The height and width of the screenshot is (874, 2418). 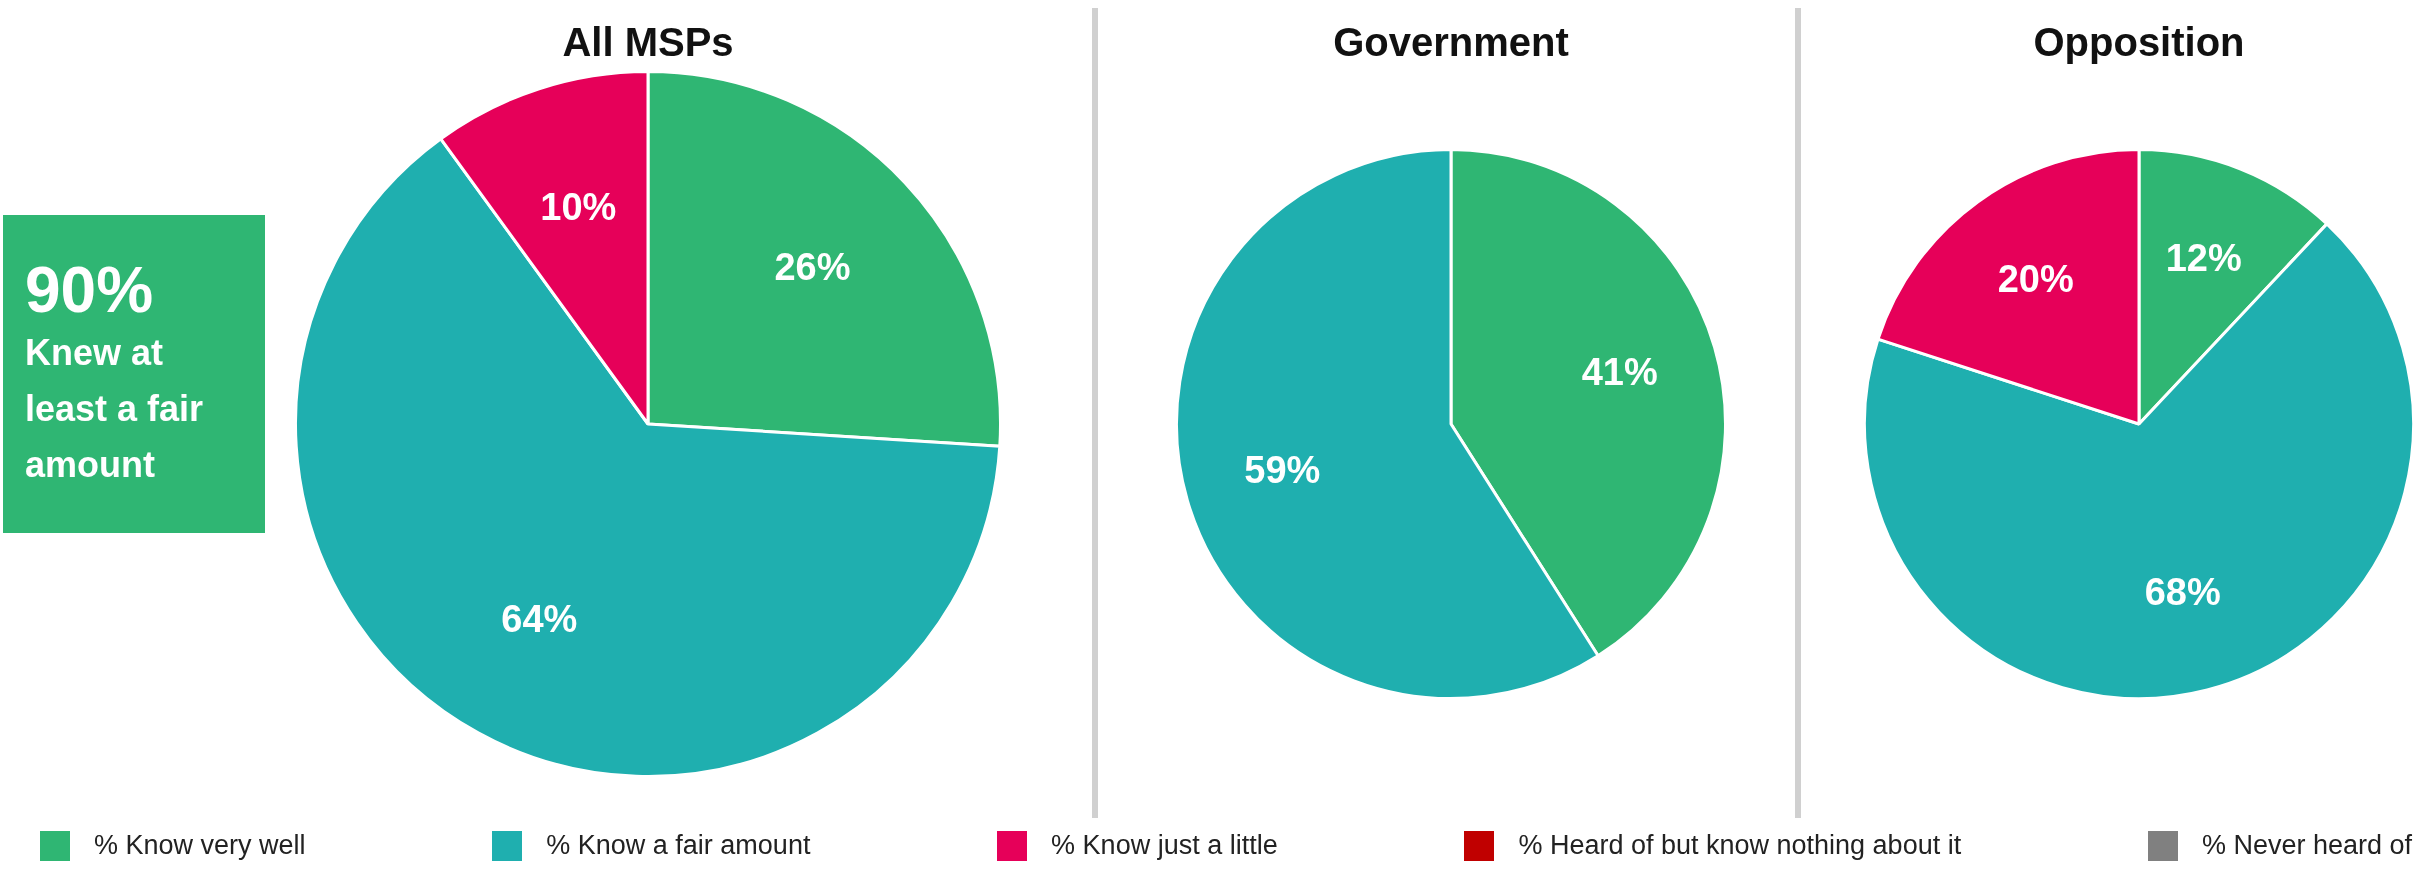 What do you see at coordinates (812, 267) in the screenshot?
I see `data-label: 26%` at bounding box center [812, 267].